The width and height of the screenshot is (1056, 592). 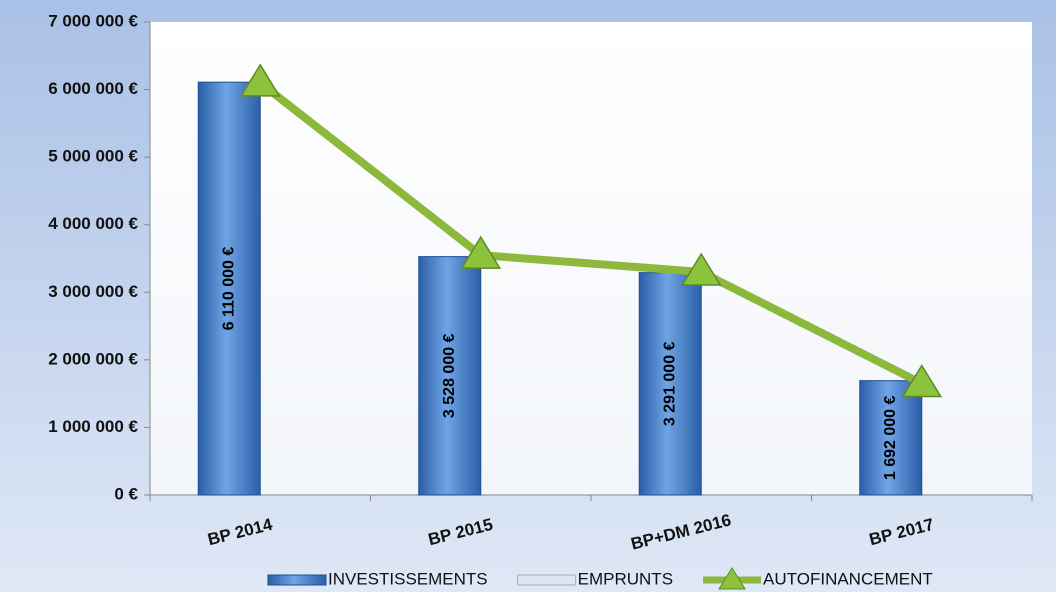 I want to click on legend-marker, so click(x=732, y=578).